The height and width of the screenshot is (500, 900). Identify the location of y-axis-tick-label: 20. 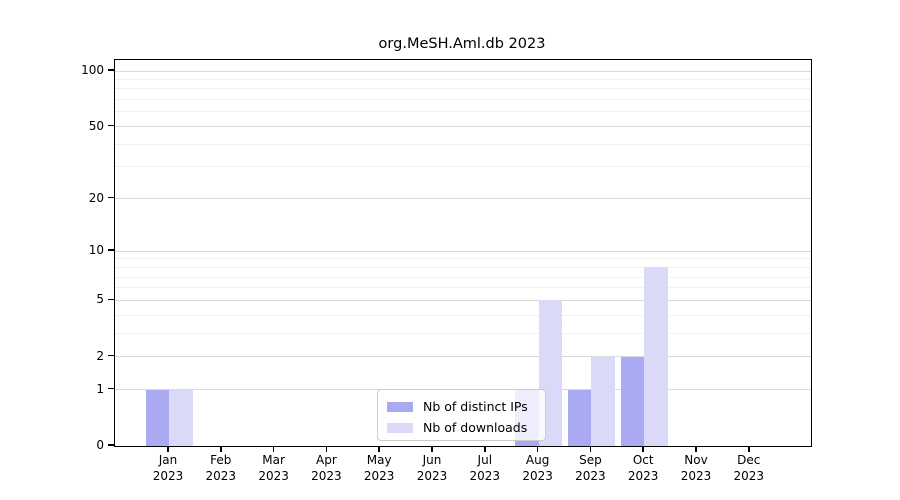
(96, 197).